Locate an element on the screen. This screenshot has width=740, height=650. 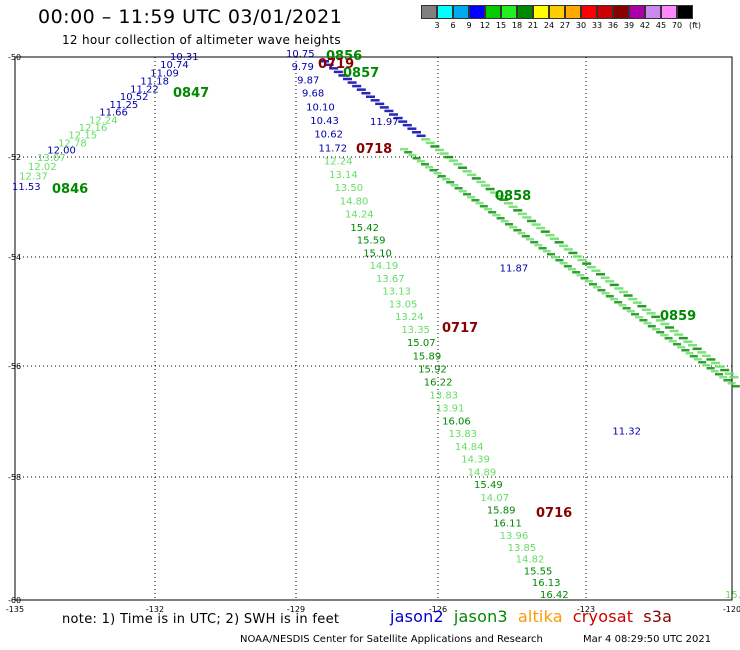
wave-height-label: 14.82 is located at coordinates (530, 560).